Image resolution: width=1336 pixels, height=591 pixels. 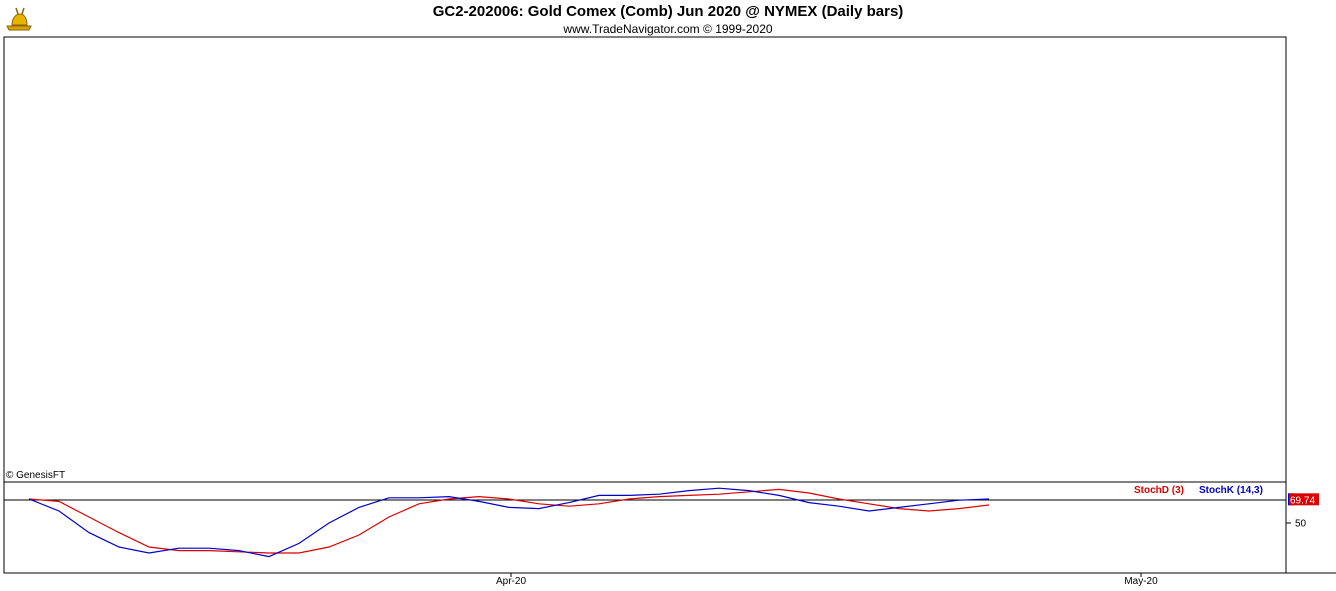 I want to click on chart-subtitle: www.TradeNavigator.com © 1999-2020, so click(x=668, y=29).